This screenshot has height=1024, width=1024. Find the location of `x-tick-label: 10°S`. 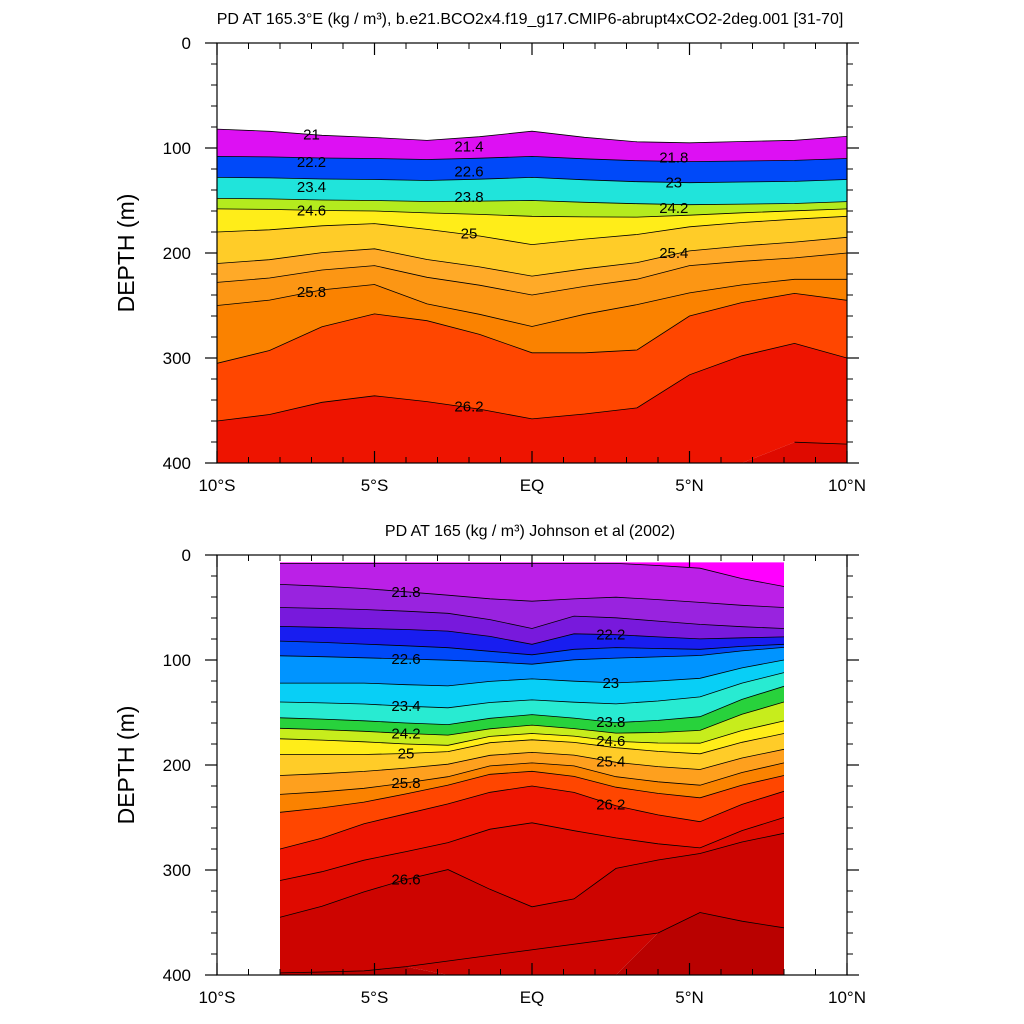

x-tick-label: 10°S is located at coordinates (216, 485).